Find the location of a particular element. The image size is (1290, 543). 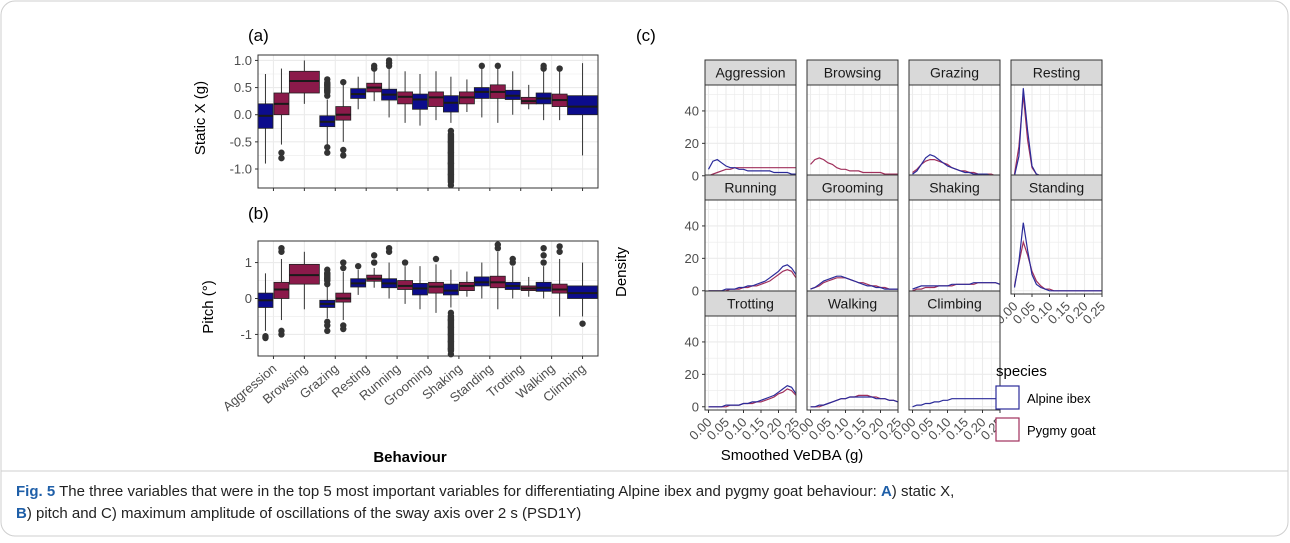

facet-strip-label: Resting is located at coordinates (1056, 73).